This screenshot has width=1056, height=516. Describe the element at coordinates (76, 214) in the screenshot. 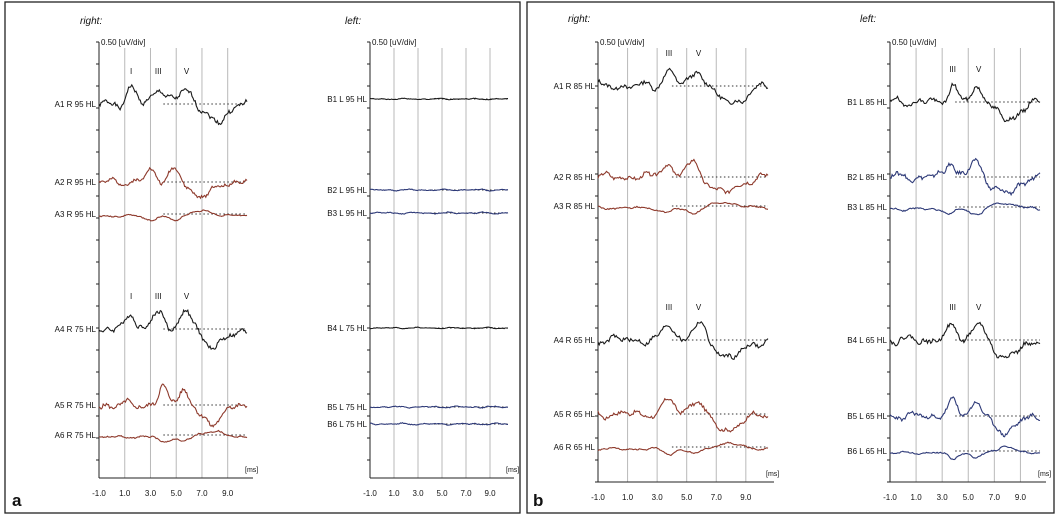

I see `trace-label: A3 R 95 HL` at that location.